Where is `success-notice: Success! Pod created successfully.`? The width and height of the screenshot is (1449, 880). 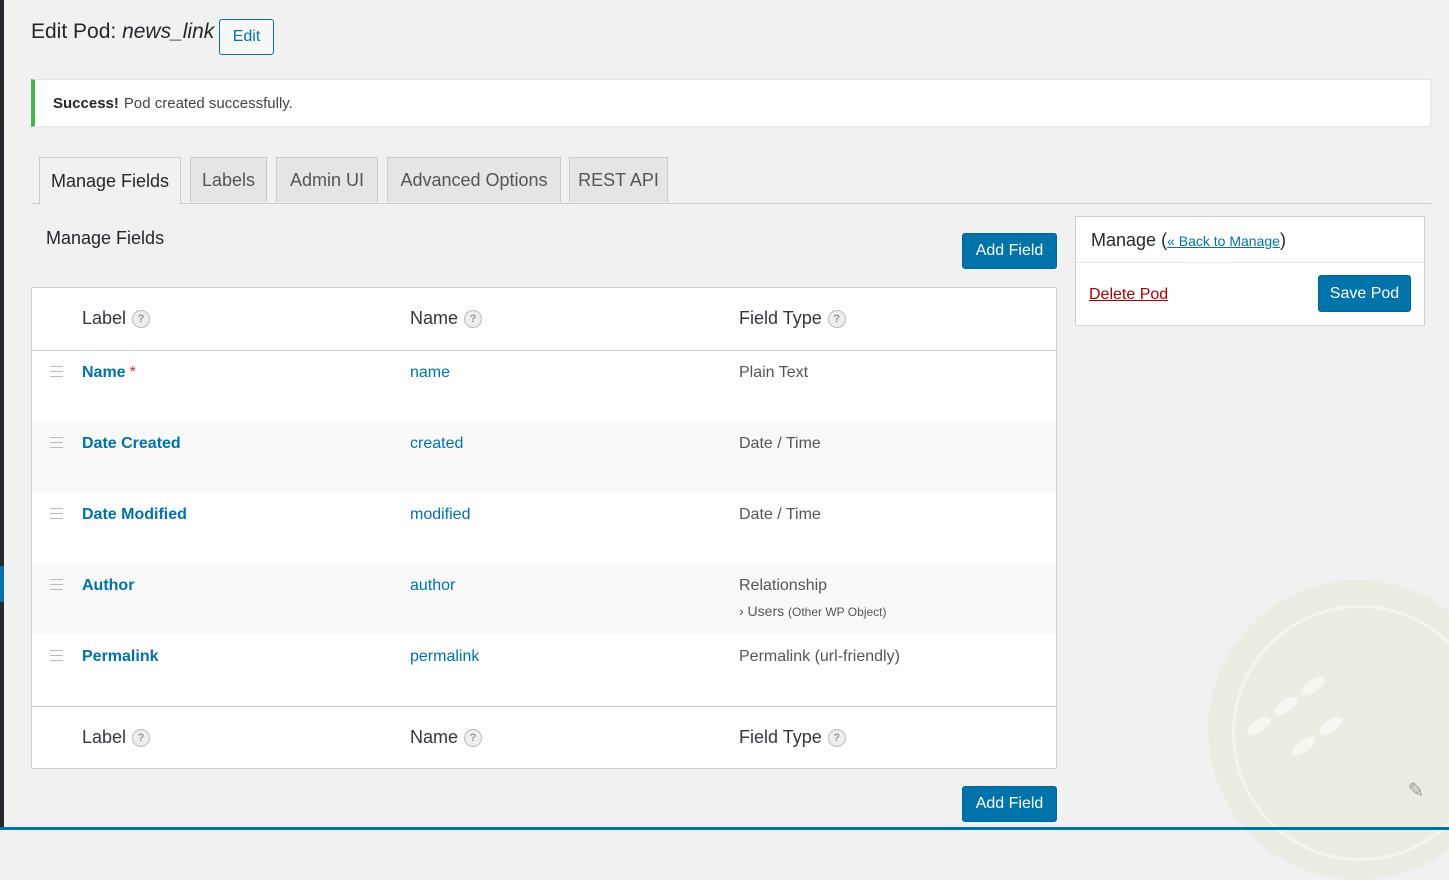
success-notice: Success! Pod created successfully. is located at coordinates (731, 103).